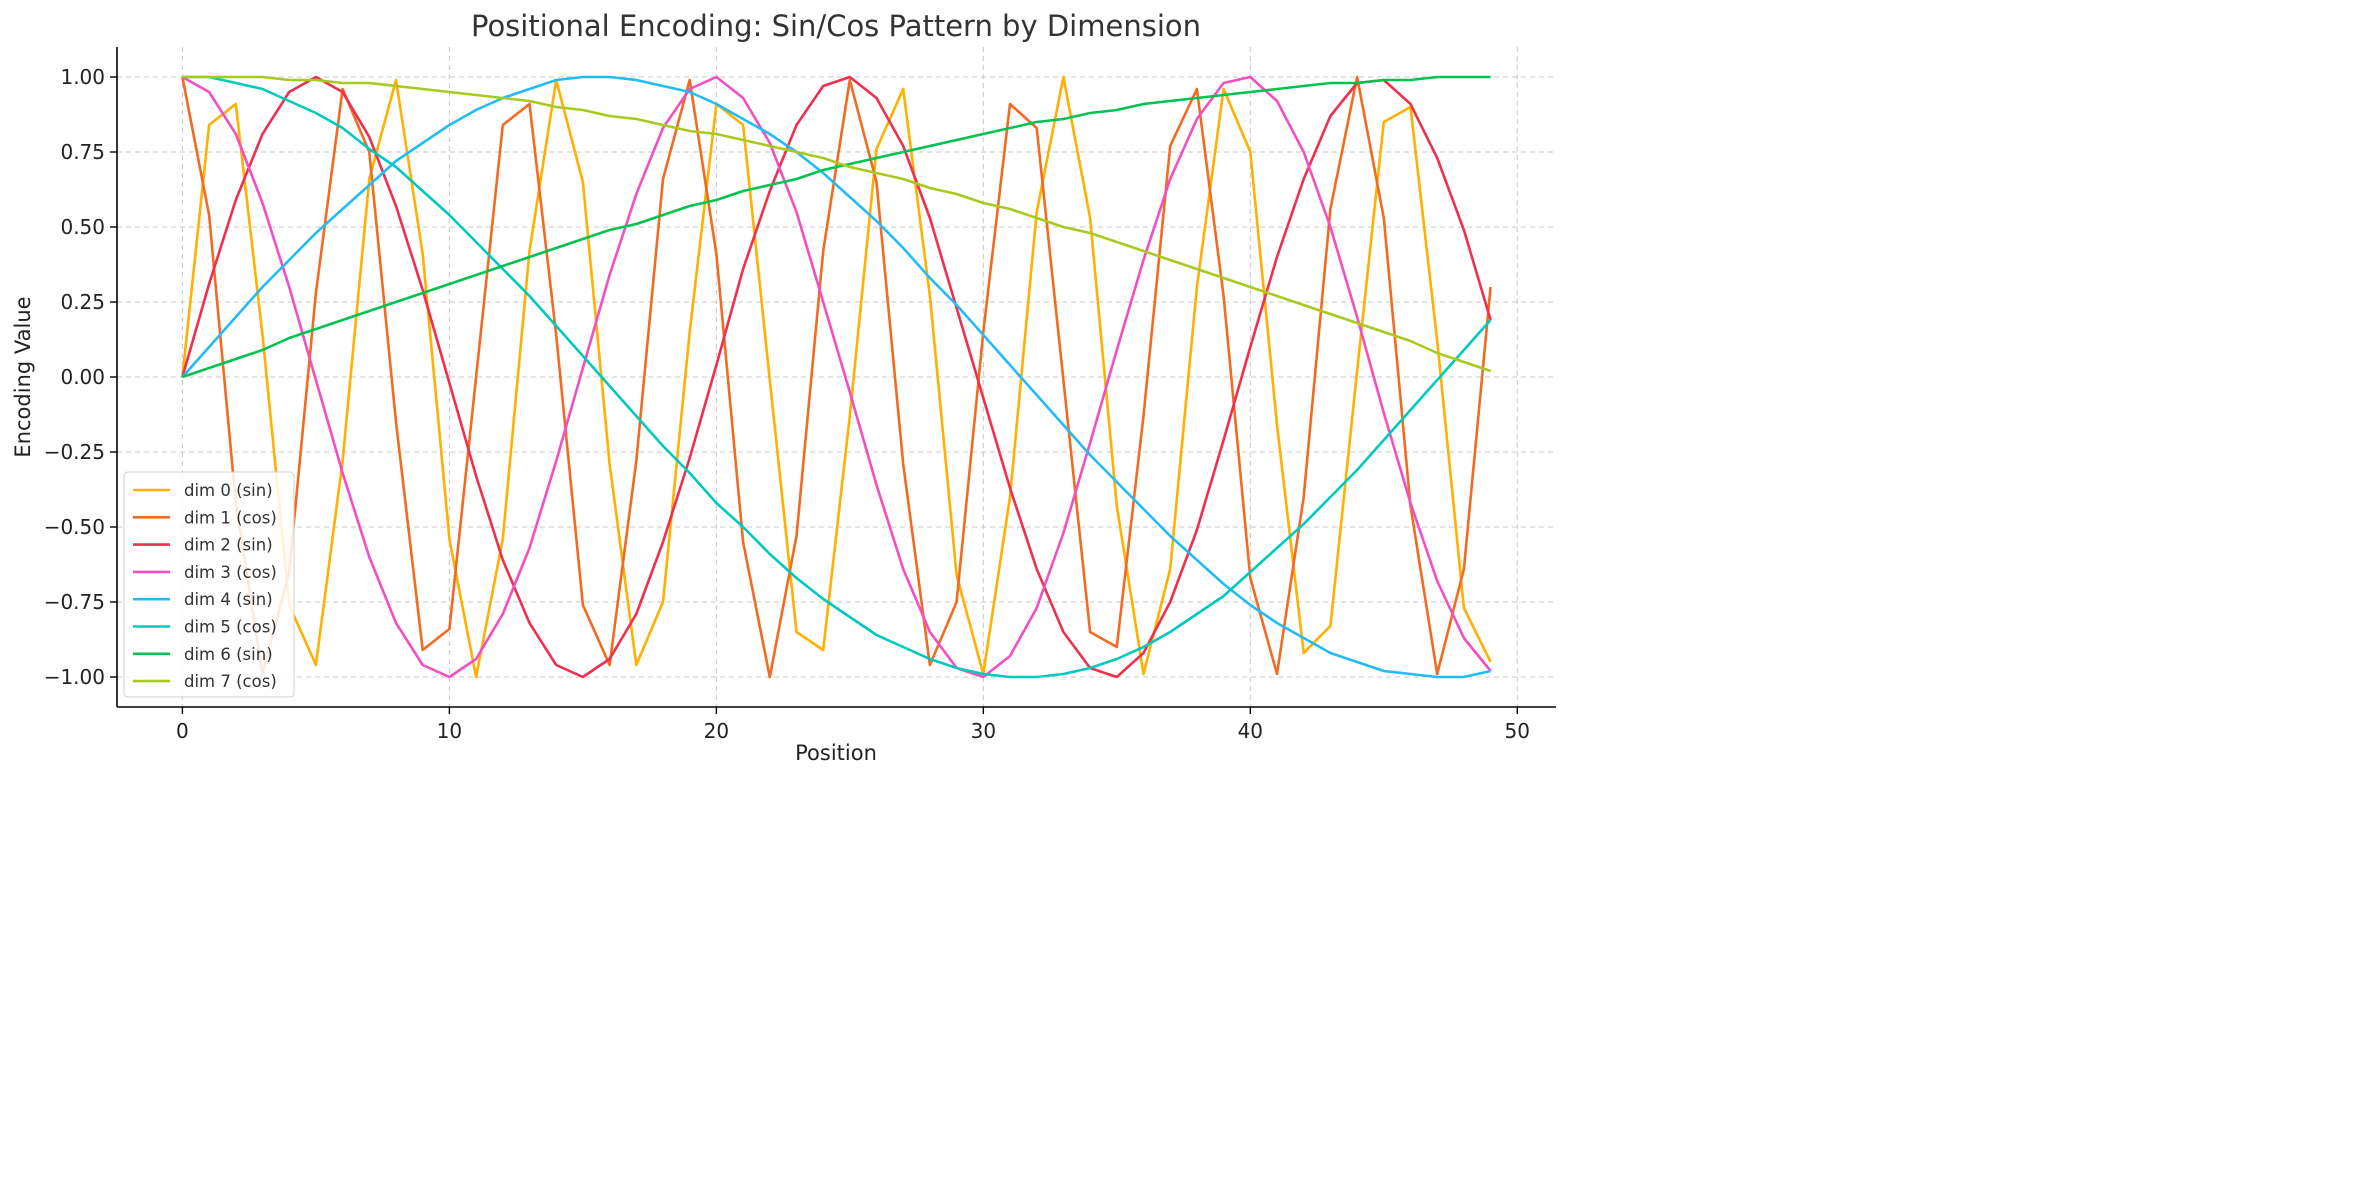 This screenshot has width=2379, height=1180. Describe the element at coordinates (230, 681) in the screenshot. I see `legend-label-dim-7: dim 7 (cos)` at that location.